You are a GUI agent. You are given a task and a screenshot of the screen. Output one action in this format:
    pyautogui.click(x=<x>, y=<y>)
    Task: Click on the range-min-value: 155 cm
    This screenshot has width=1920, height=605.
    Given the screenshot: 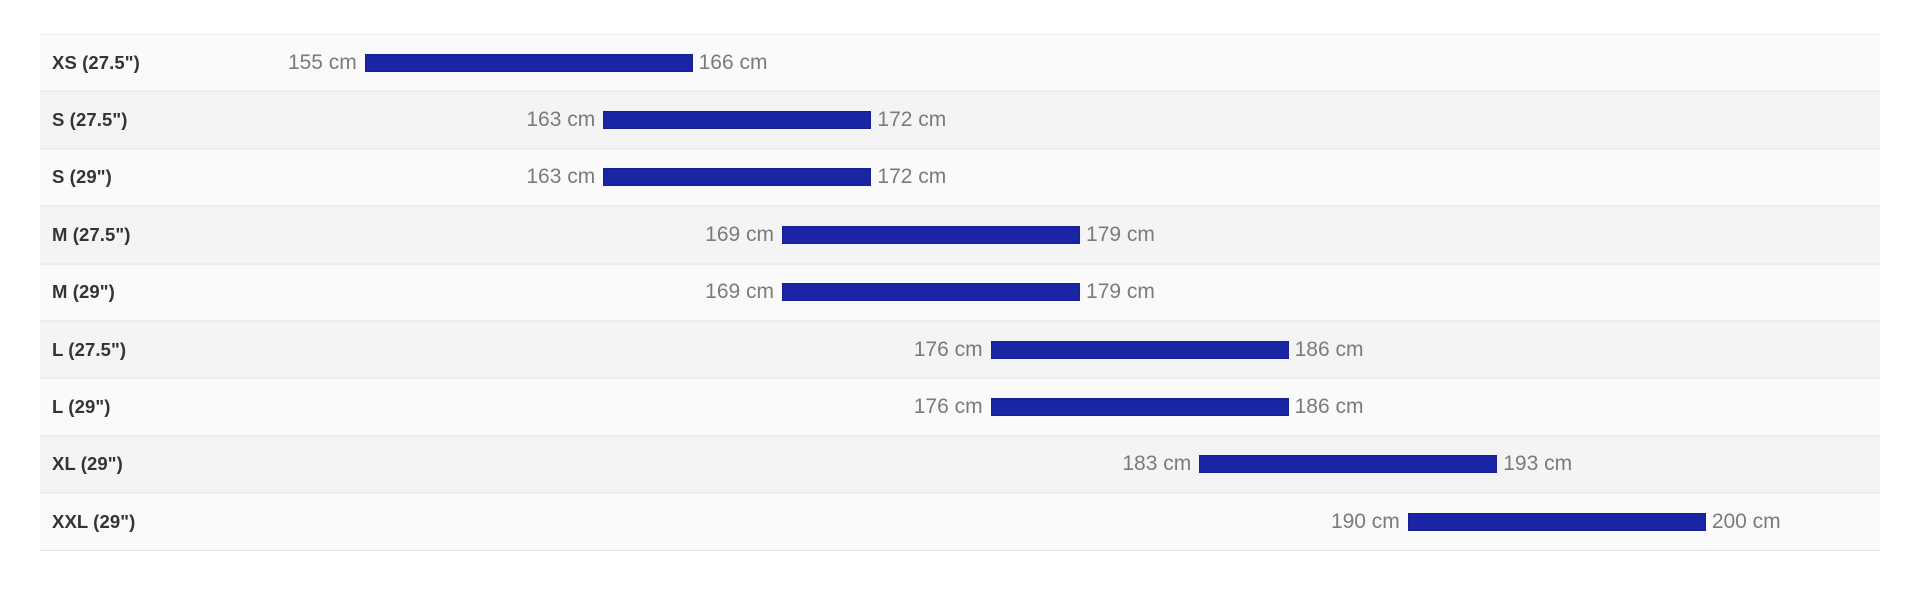 What is the action you would take?
    pyautogui.click(x=322, y=62)
    